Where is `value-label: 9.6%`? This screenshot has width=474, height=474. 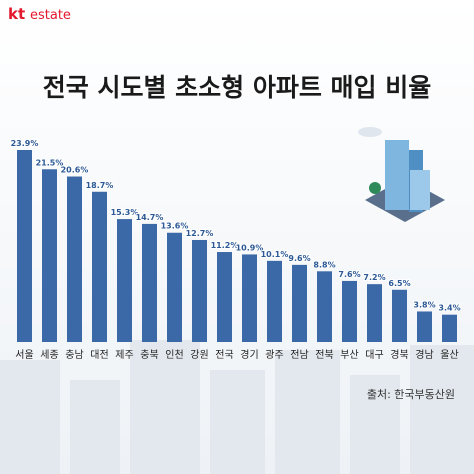
value-label: 9.6% is located at coordinates (299, 258).